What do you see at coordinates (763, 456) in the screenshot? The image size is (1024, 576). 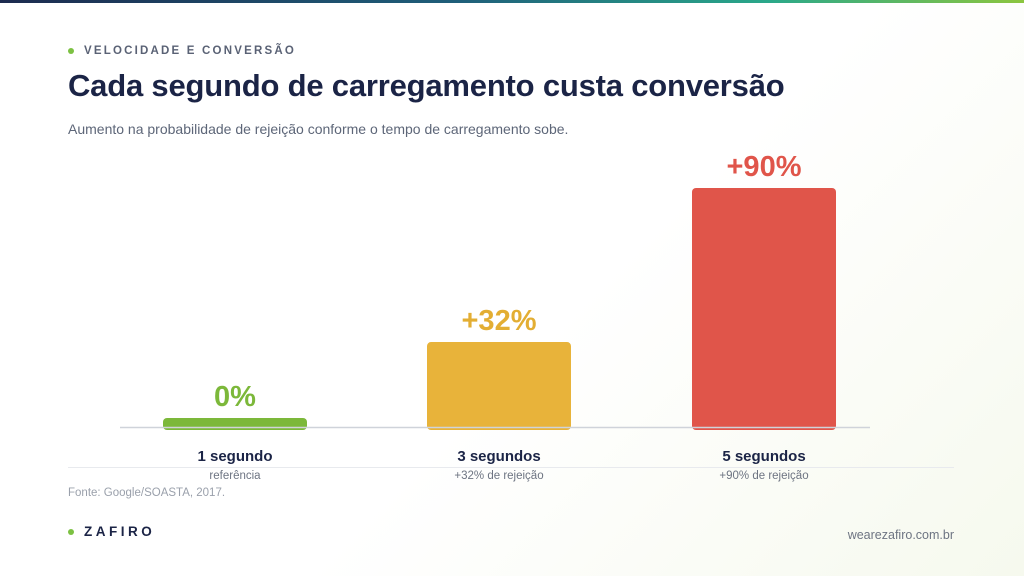 I see `category-label: 5 segundos` at bounding box center [763, 456].